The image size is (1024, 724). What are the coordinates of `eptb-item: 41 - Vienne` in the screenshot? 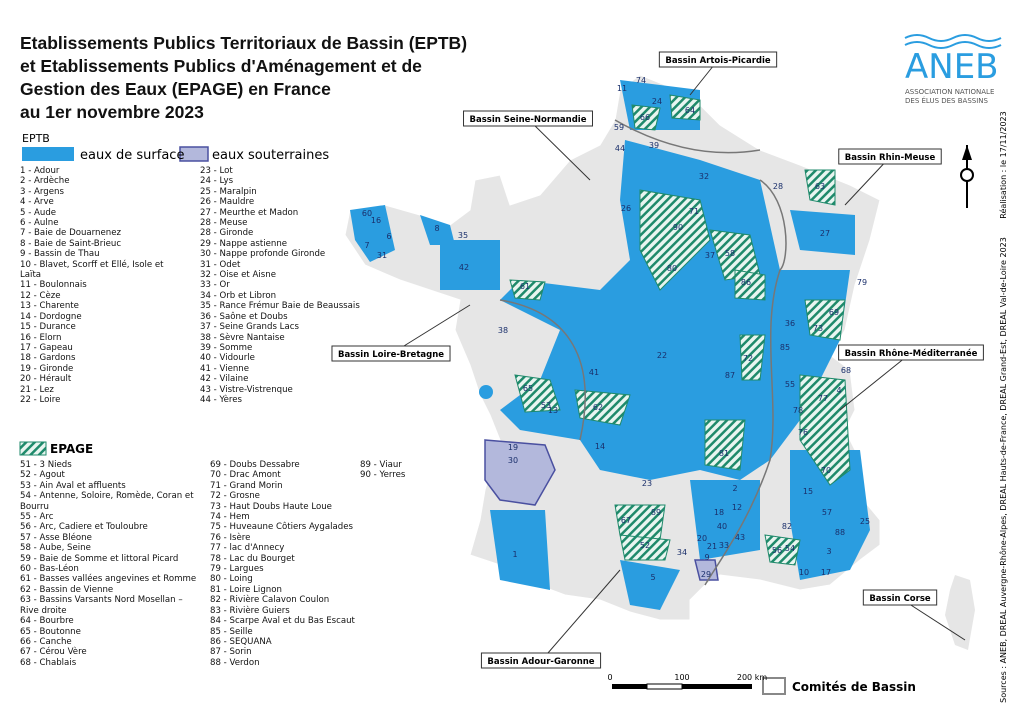 It's located at (225, 368).